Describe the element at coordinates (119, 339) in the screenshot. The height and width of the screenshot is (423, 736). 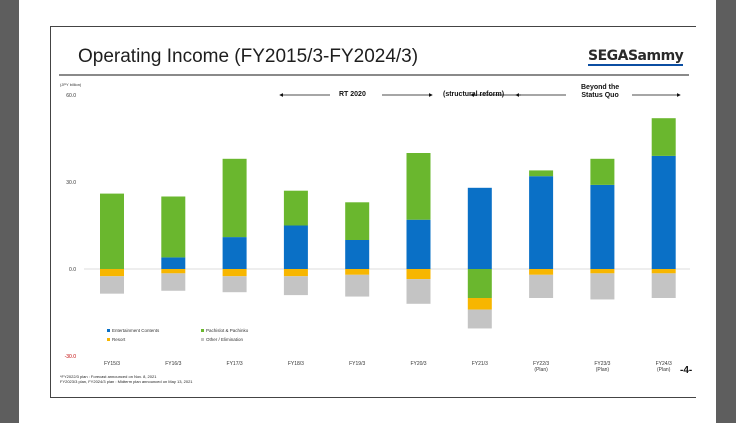
I see `legend-label: Resort` at that location.